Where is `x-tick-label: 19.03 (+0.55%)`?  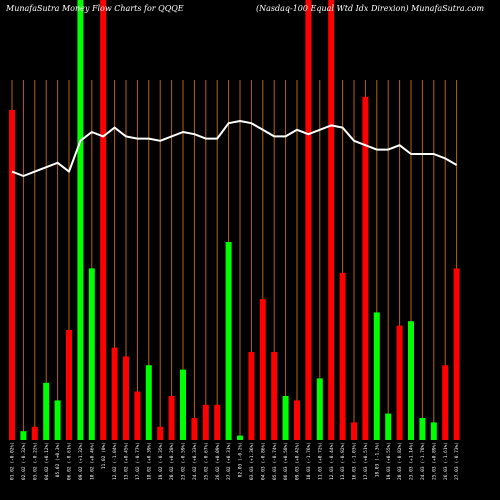
x-tick-label: 19.03 (+0.55%) is located at coordinates (389, 461).